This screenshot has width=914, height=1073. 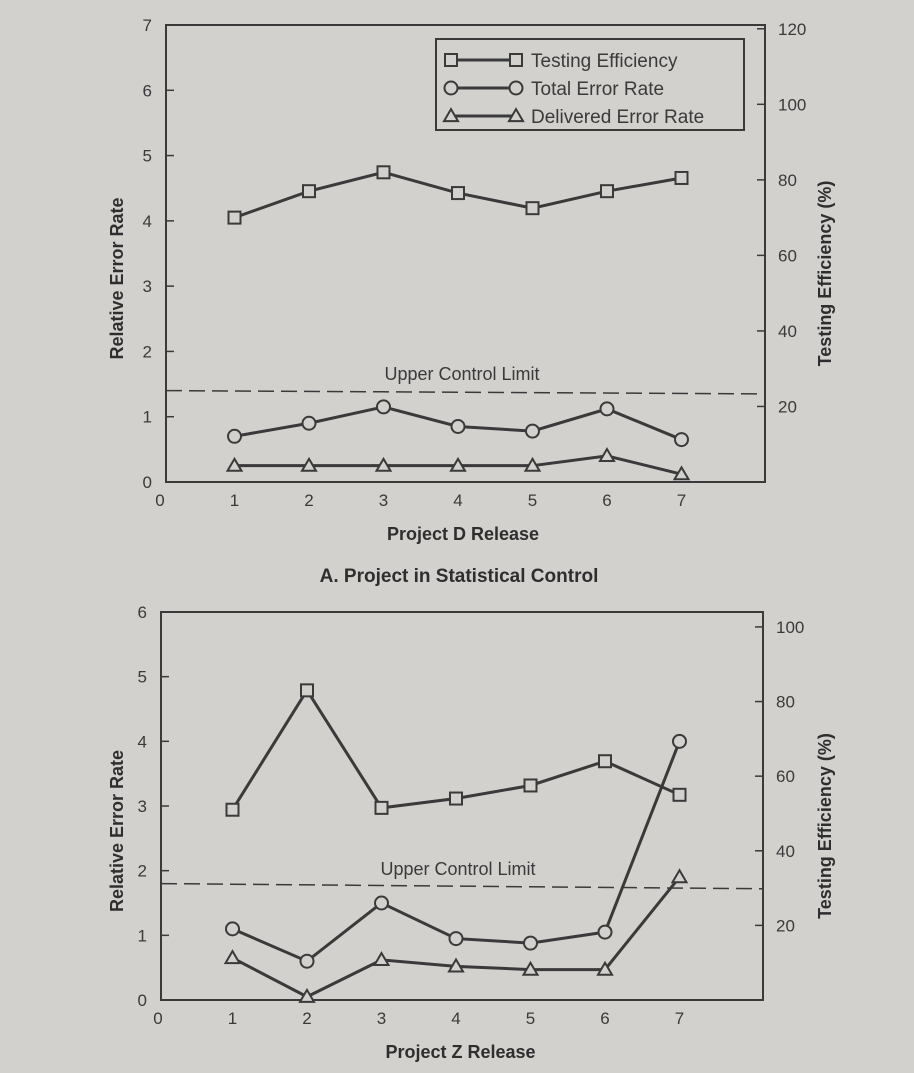 What do you see at coordinates (462, 886) in the screenshot?
I see `chart-b-control-limit-line` at bounding box center [462, 886].